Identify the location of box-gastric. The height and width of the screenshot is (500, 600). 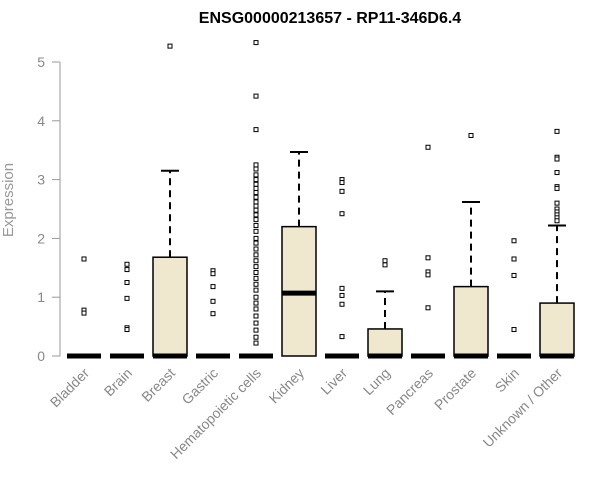
(213, 313).